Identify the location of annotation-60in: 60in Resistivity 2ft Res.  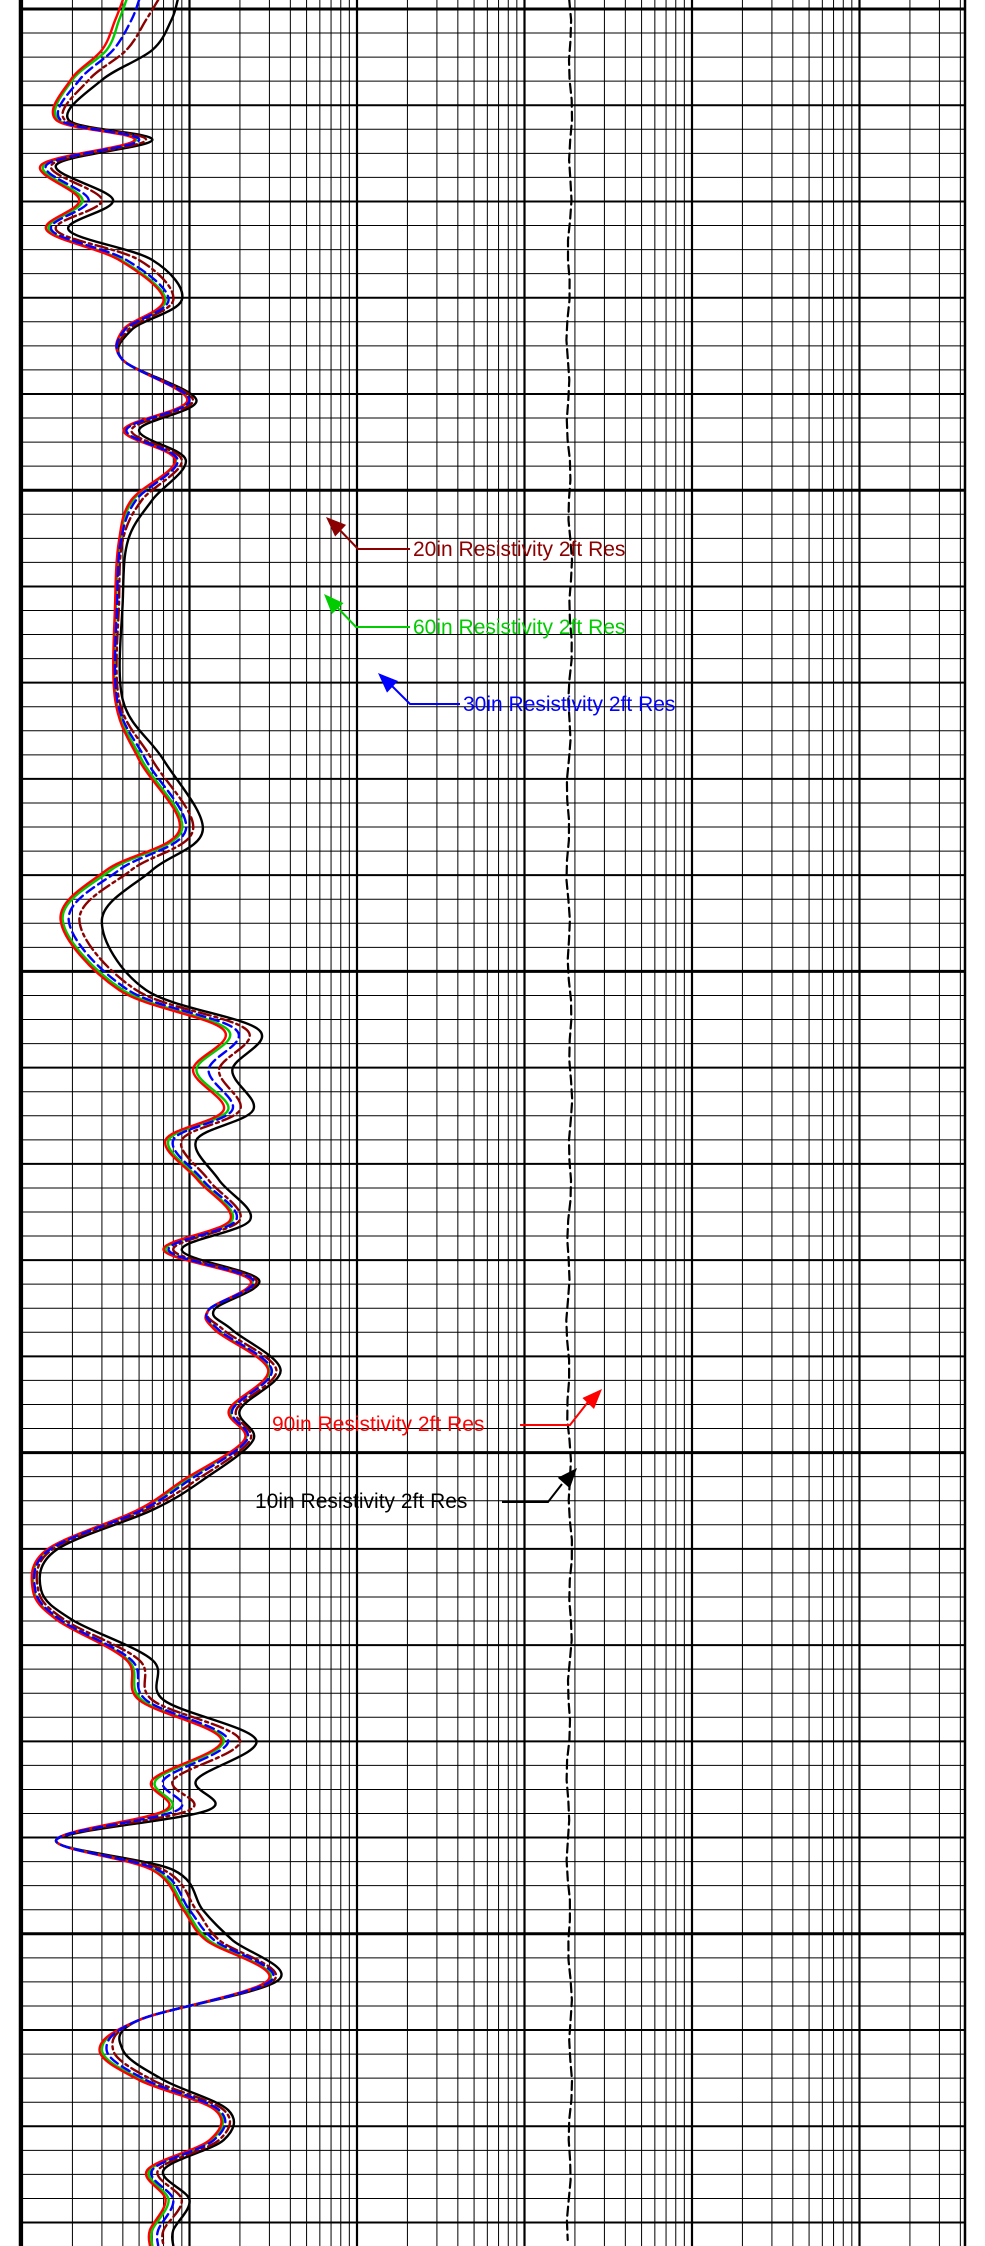
(474, 616).